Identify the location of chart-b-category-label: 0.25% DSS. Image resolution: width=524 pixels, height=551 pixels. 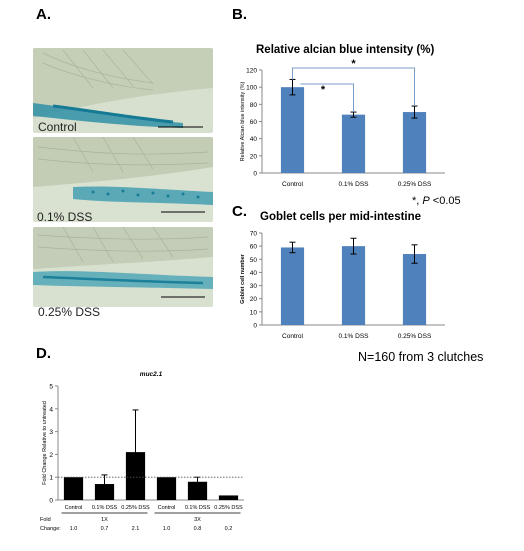
(415, 184).